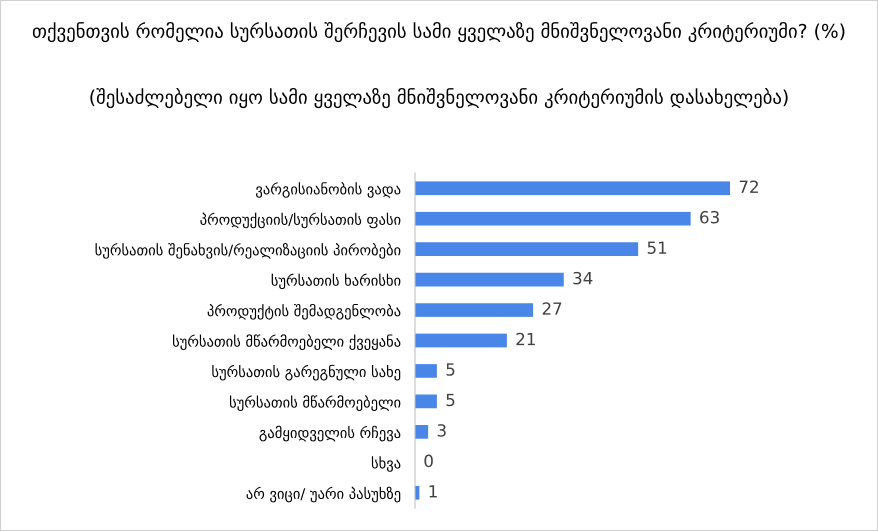 The width and height of the screenshot is (878, 531). I want to click on data-label: 27, so click(552, 308).